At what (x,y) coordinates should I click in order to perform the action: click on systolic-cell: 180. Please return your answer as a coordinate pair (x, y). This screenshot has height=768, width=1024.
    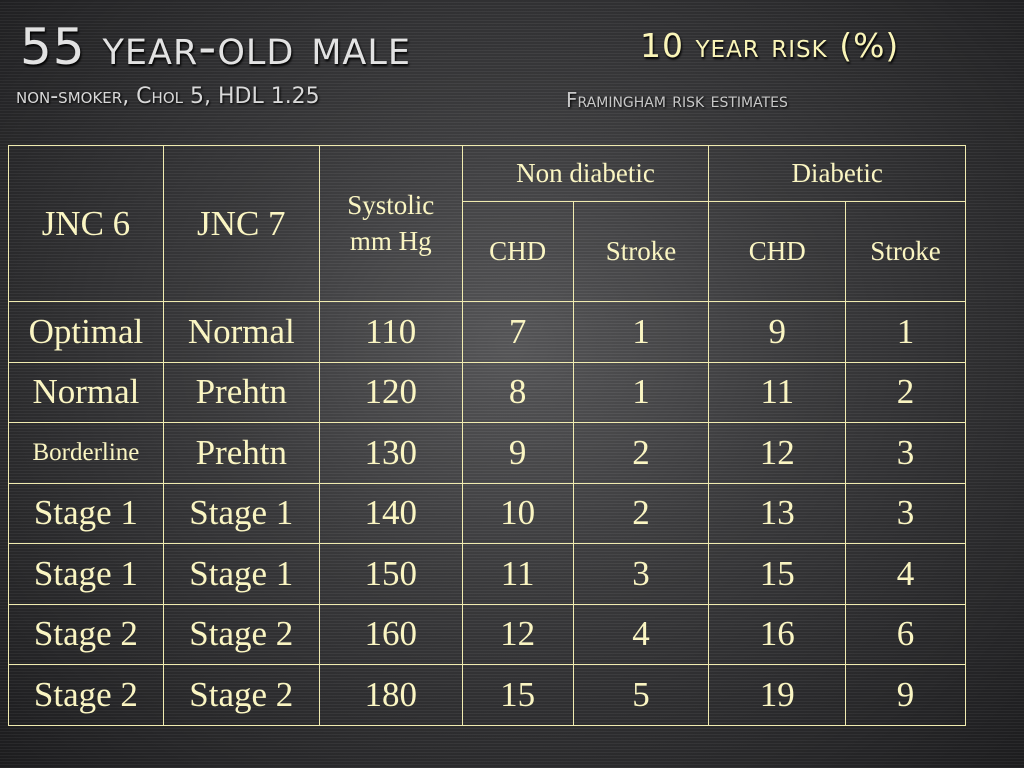
    Looking at the image, I should click on (390, 695).